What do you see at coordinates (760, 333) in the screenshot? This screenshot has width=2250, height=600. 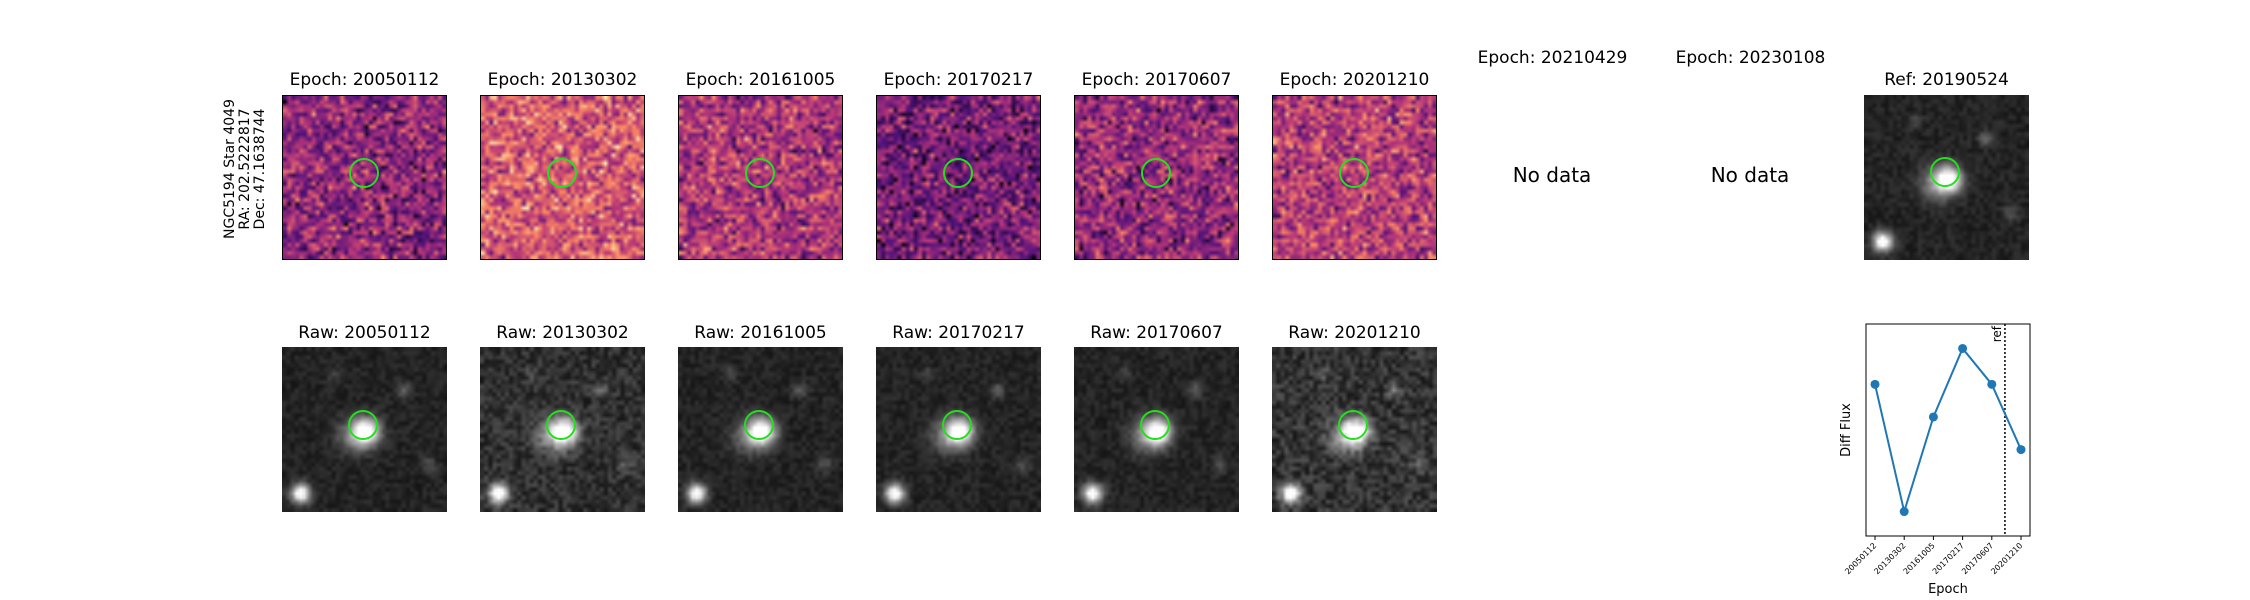 I see `raw-title-3: Raw: 20161005` at bounding box center [760, 333].